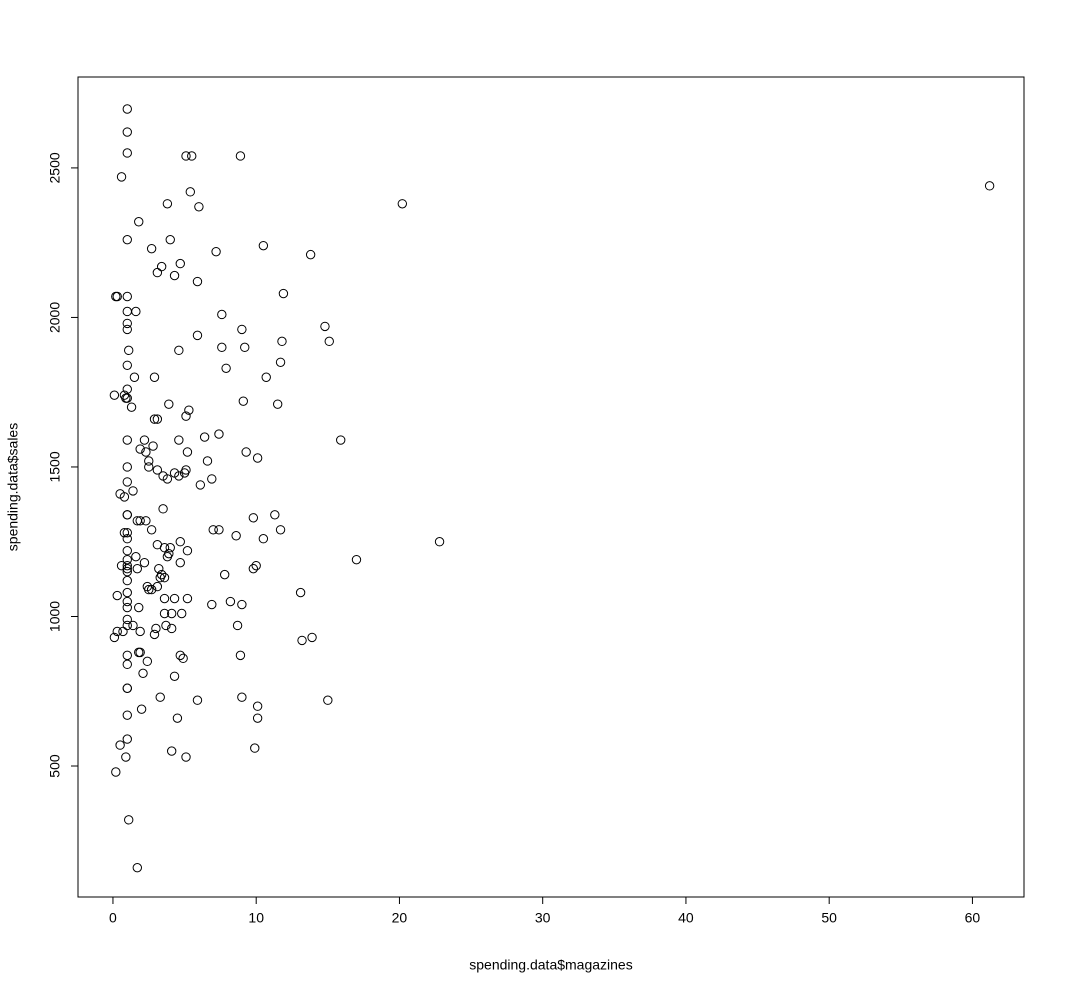 The image size is (1065, 995). I want to click on x-tick-label: 50, so click(829, 918).